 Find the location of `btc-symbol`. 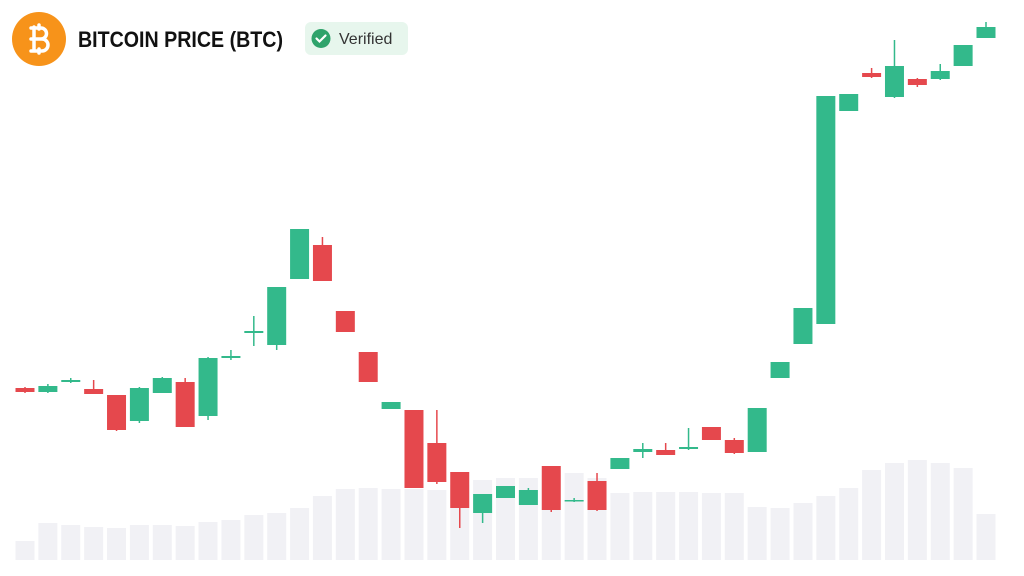

btc-symbol is located at coordinates (39, 39).